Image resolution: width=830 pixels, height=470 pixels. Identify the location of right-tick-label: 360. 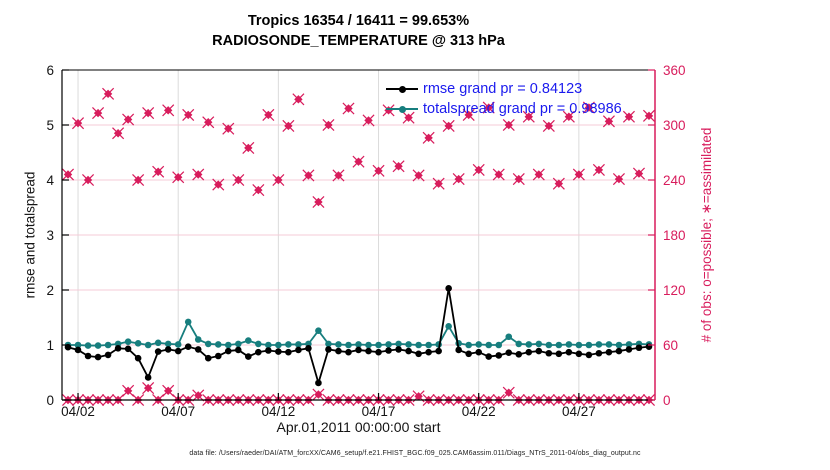
(674, 70).